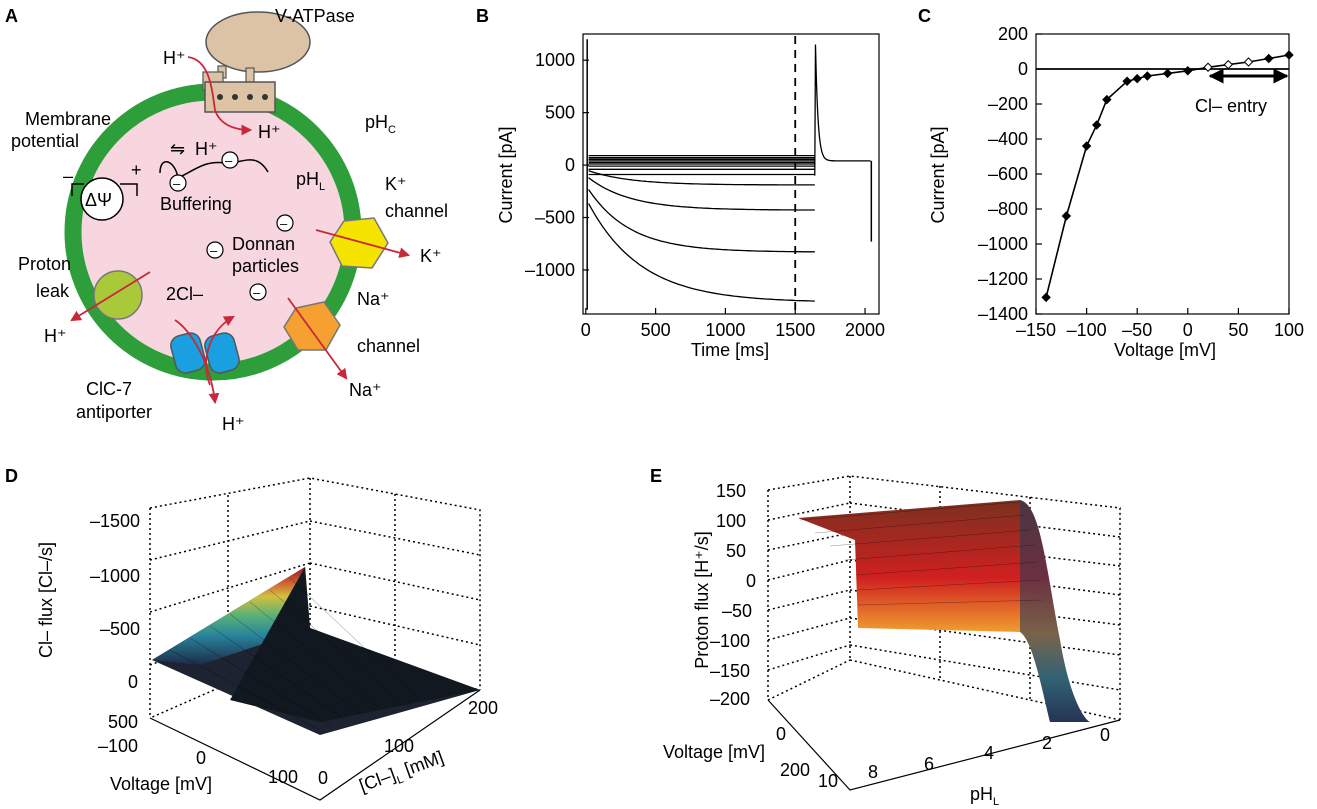 The height and width of the screenshot is (809, 1317). Describe the element at coordinates (68, 119) in the screenshot. I see `membrane-potential-line1: Membrane` at that location.